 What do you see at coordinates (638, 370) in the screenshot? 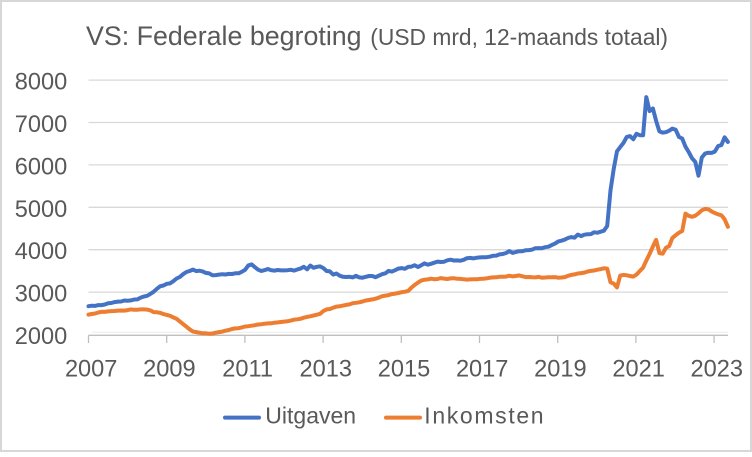
I see `svg-text: 2021` at bounding box center [638, 370].